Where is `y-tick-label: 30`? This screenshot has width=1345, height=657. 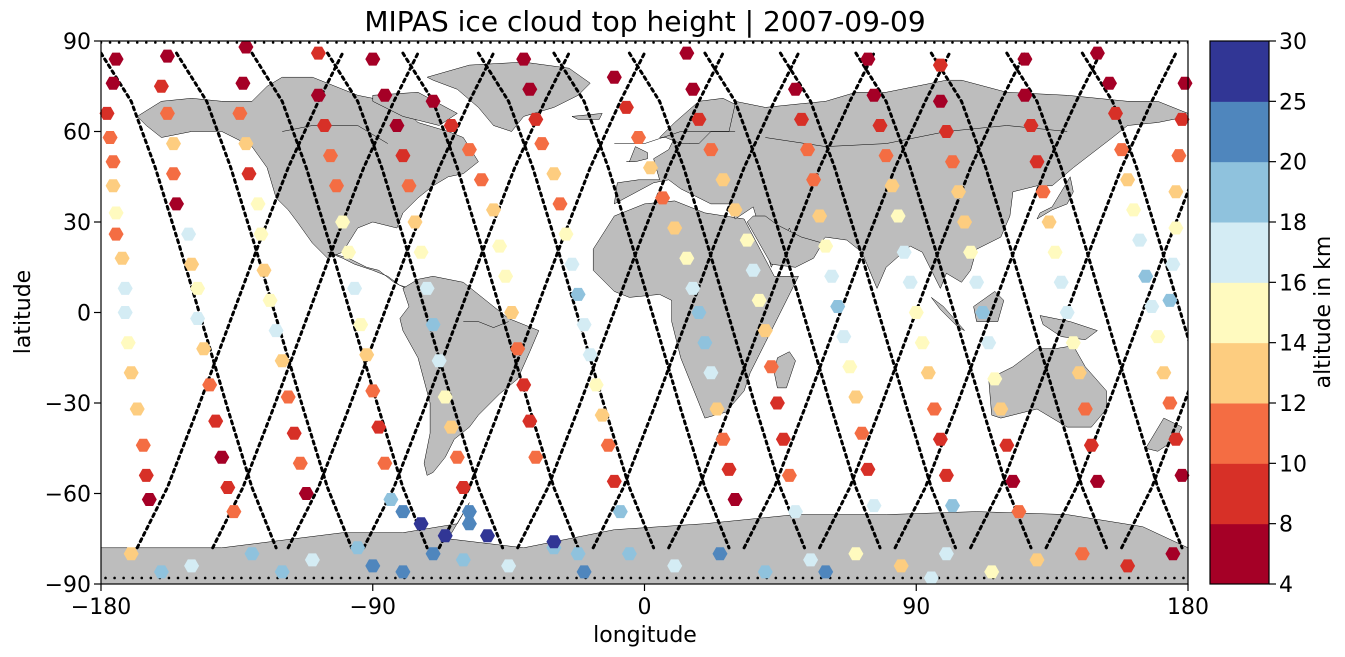
y-tick-label: 30 is located at coordinates (77, 223).